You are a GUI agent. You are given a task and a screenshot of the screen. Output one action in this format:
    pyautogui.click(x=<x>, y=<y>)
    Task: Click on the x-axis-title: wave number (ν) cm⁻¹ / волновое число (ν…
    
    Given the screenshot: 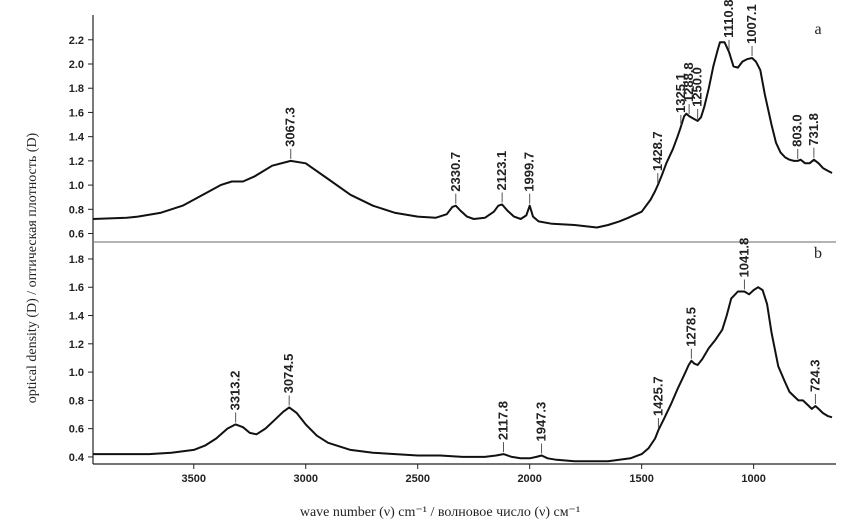 What is the action you would take?
    pyautogui.click(x=440, y=512)
    